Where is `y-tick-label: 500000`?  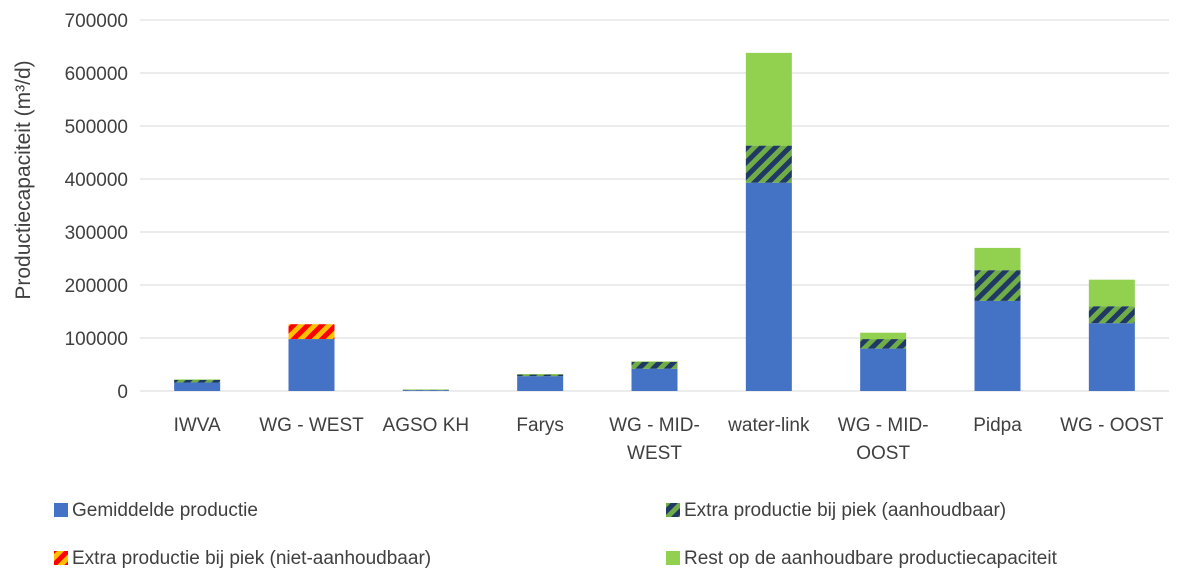 y-tick-label: 500000 is located at coordinates (96, 127).